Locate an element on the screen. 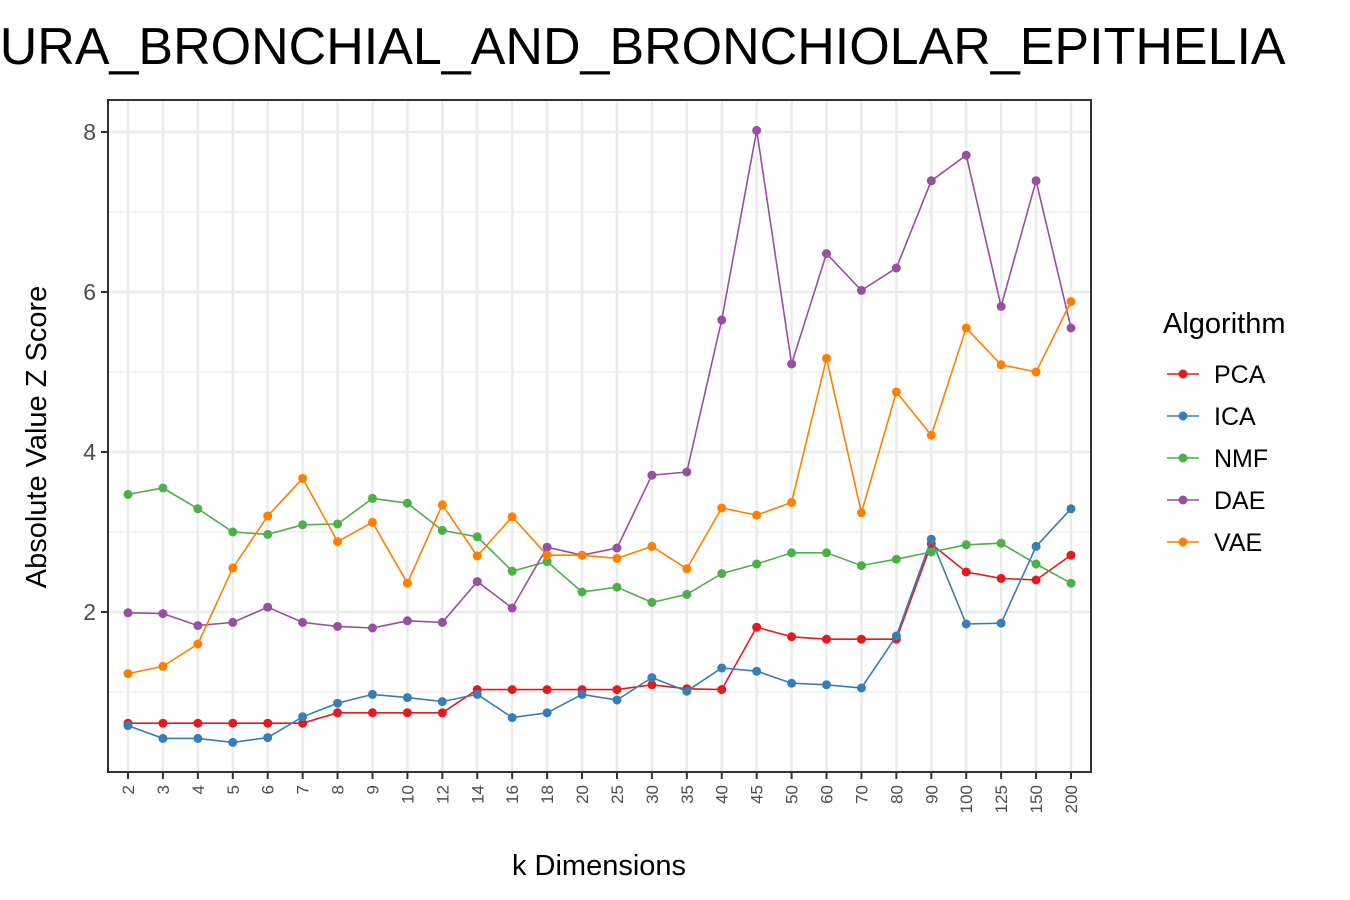 The width and height of the screenshot is (1350, 900). legend-label: DAE is located at coordinates (1239, 501).